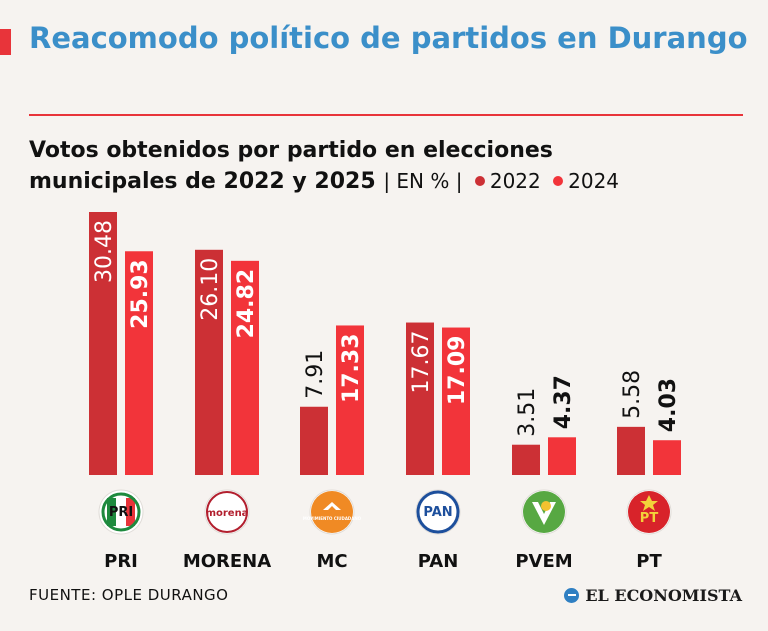  Describe the element at coordinates (314, 440) in the screenshot. I see `bar-2022-mc` at that location.